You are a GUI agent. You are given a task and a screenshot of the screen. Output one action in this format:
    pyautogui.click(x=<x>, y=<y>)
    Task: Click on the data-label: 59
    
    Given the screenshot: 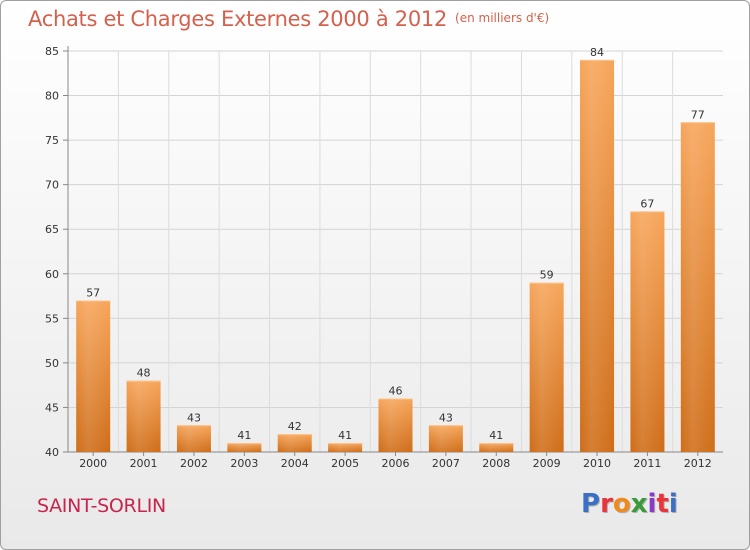 What is the action you would take?
    pyautogui.click(x=547, y=275)
    